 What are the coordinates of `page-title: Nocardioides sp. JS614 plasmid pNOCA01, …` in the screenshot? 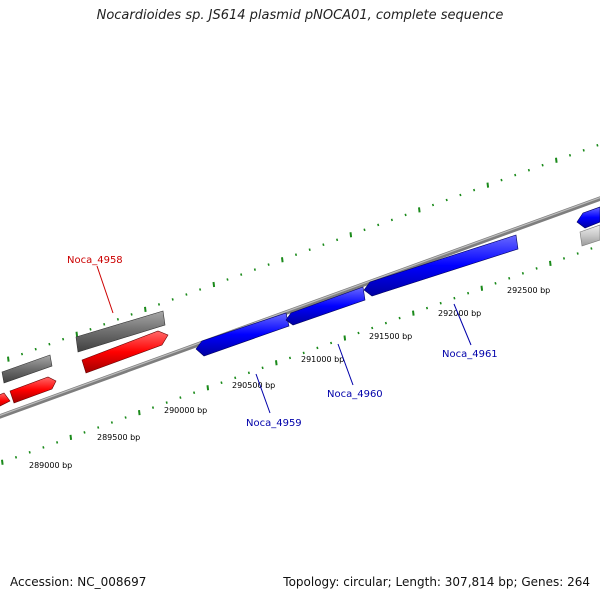 It's located at (300, 15).